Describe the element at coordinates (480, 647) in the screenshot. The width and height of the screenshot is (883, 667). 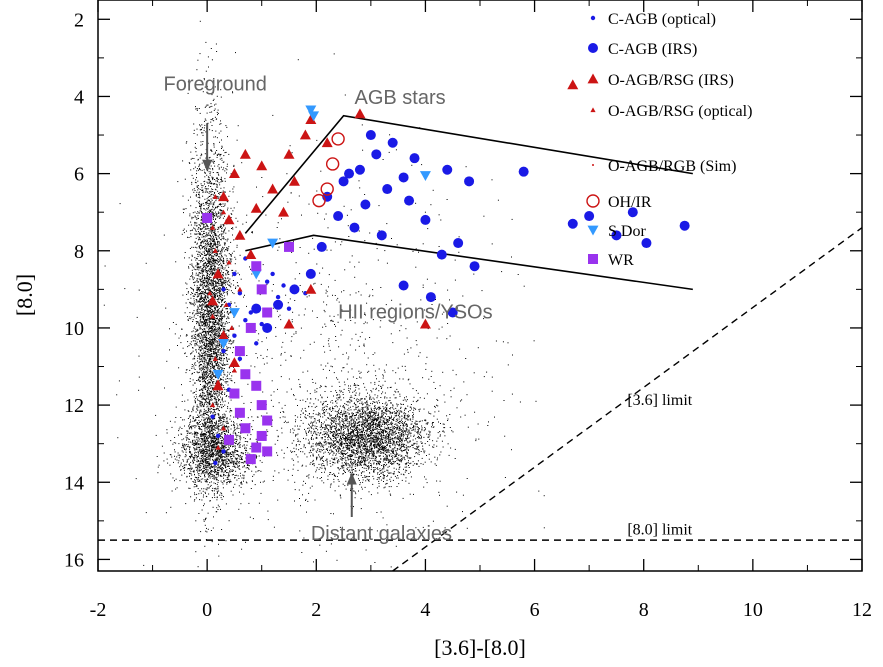
I see `x-axis-label: [3.6]-[8.0]` at that location.